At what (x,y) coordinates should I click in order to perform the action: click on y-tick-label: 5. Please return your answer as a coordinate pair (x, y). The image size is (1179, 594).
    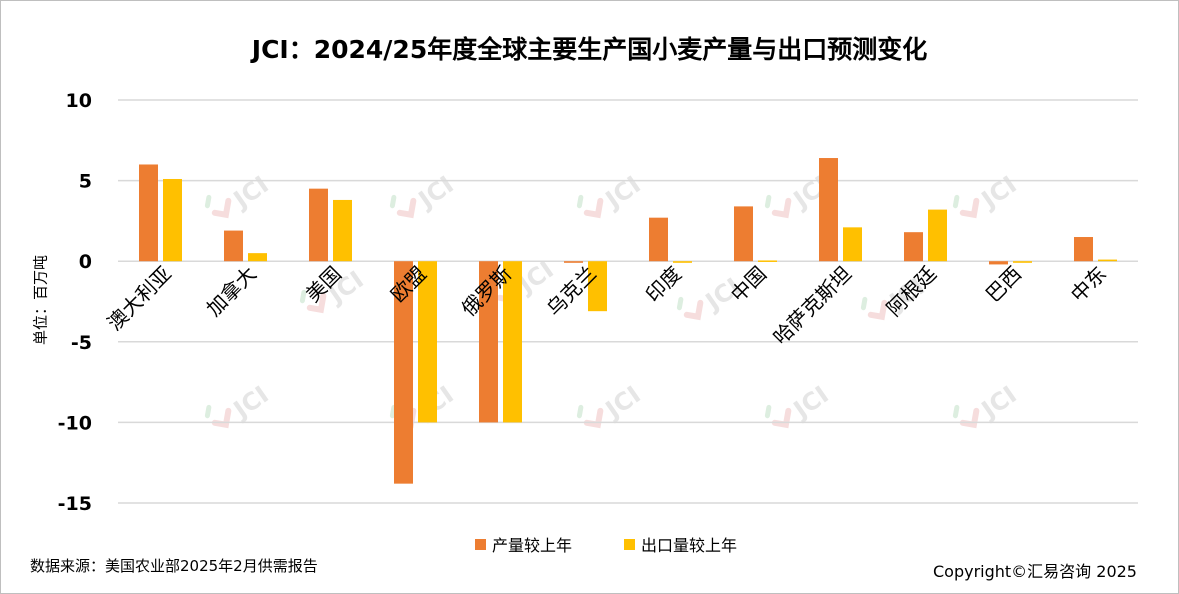
    Looking at the image, I should click on (85, 182).